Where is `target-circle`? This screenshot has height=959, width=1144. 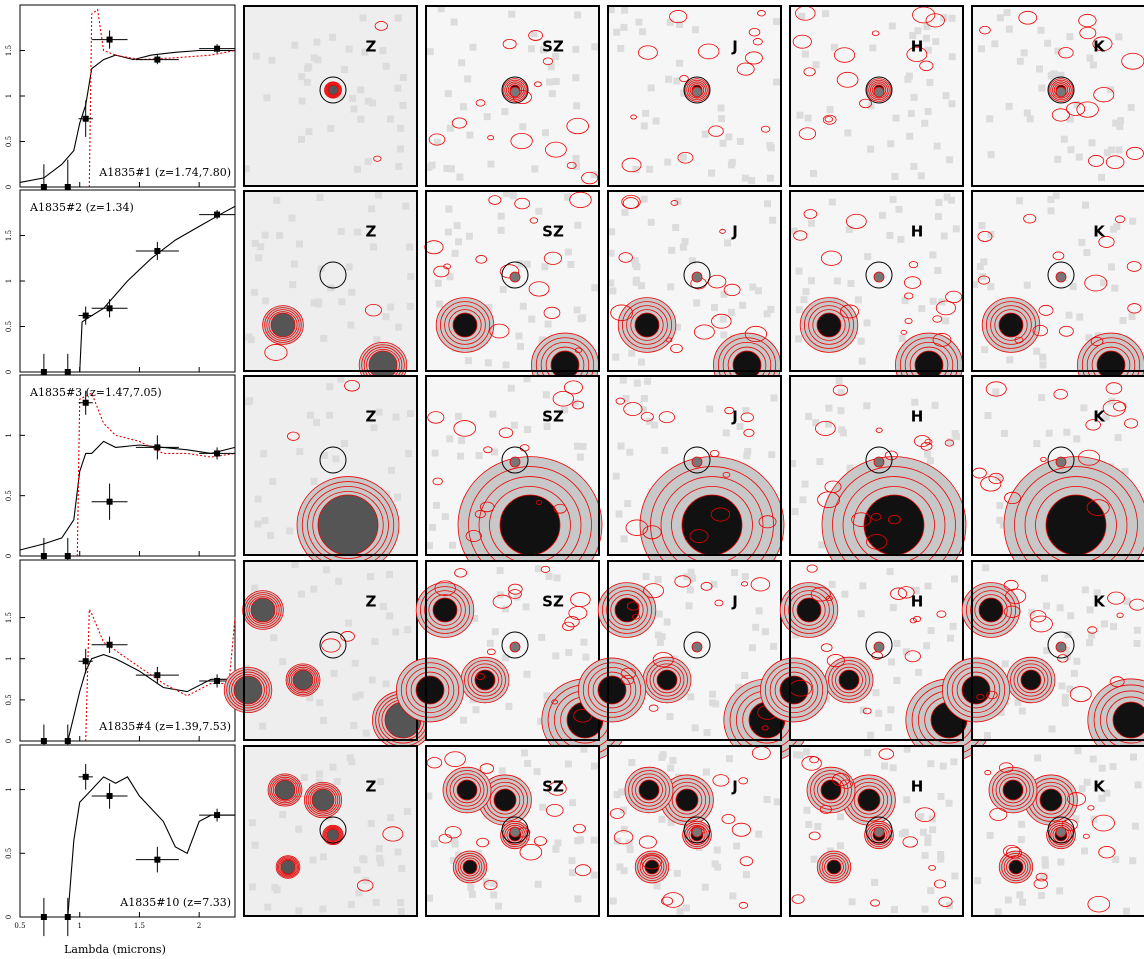 target-circle is located at coordinates (333, 830).